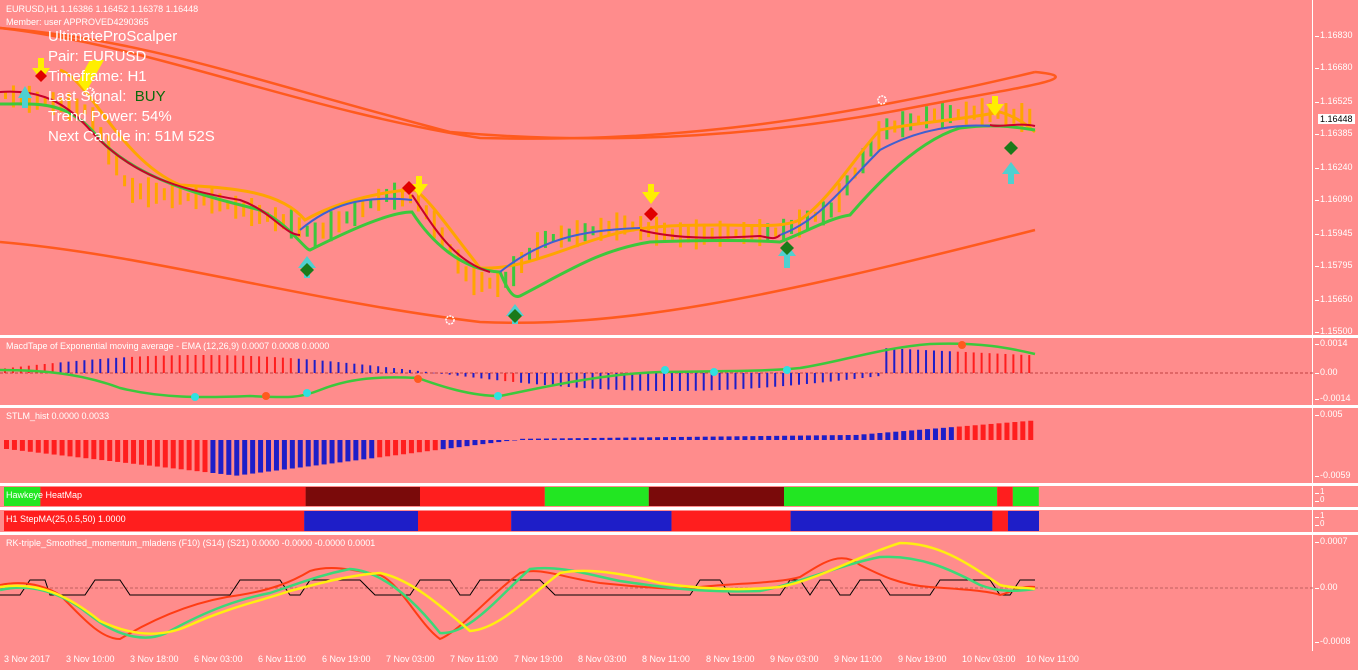 The width and height of the screenshot is (1358, 670). What do you see at coordinates (794, 659) in the screenshot?
I see `time-label: 9 Nov 03:00` at bounding box center [794, 659].